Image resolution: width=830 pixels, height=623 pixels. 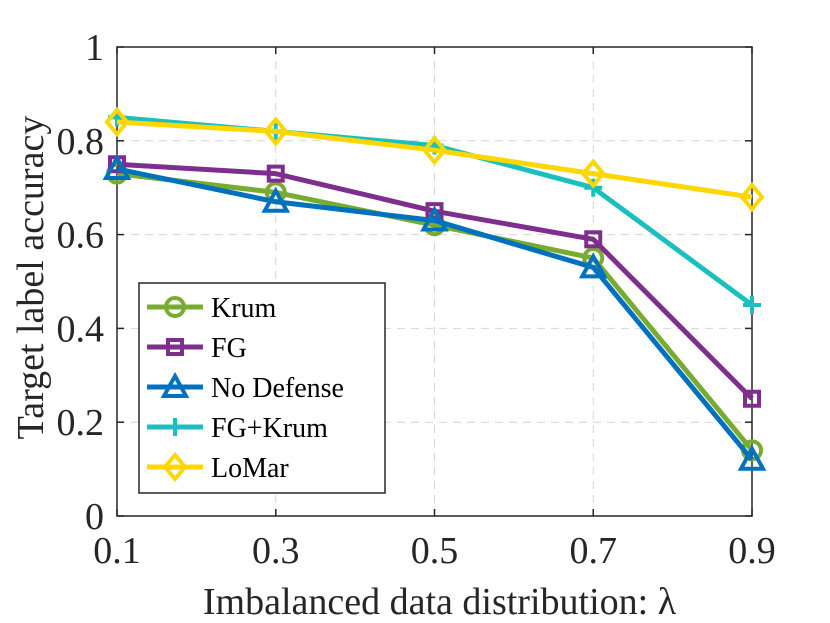 What do you see at coordinates (197, 348) in the screenshot?
I see `legend-item-fg: FG` at bounding box center [197, 348].